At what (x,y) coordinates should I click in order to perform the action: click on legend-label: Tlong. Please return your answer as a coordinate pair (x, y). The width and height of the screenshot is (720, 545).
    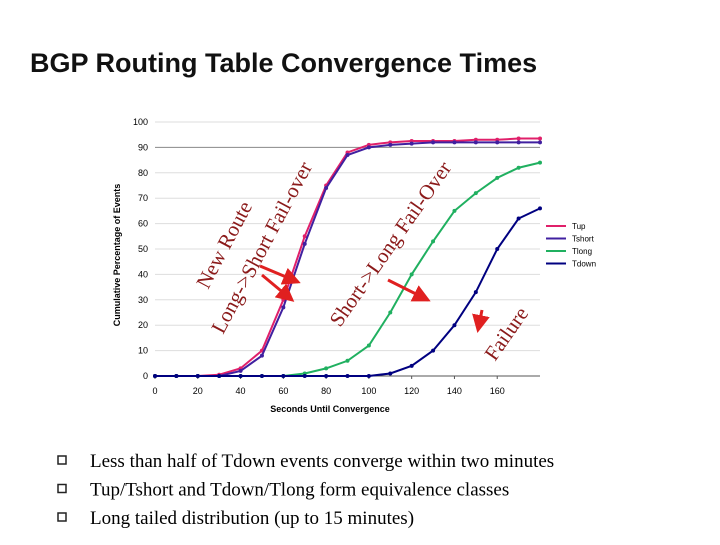
    Looking at the image, I should click on (582, 251).